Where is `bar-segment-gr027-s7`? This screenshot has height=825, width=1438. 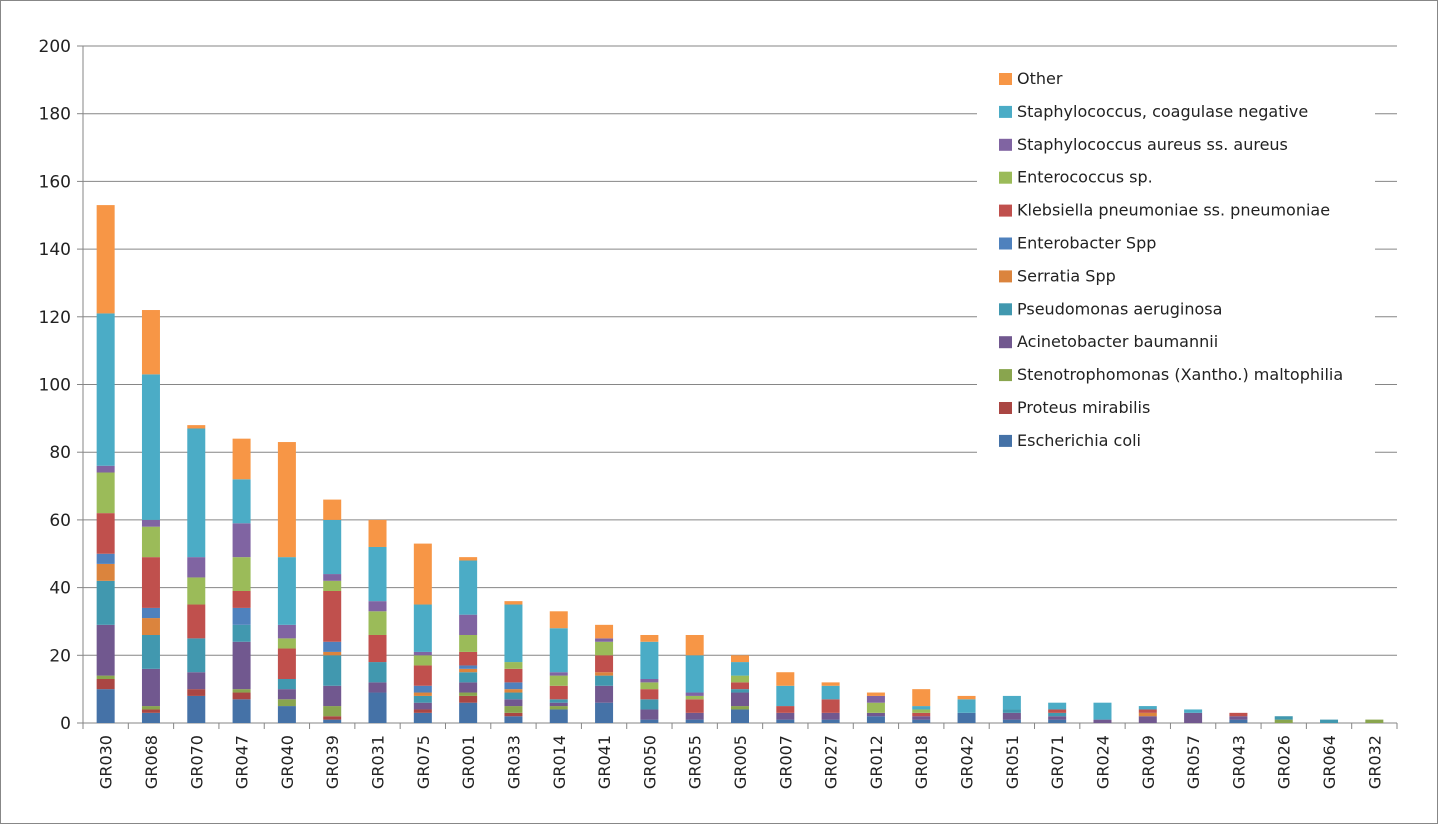 bar-segment-gr027-s7 is located at coordinates (830, 706).